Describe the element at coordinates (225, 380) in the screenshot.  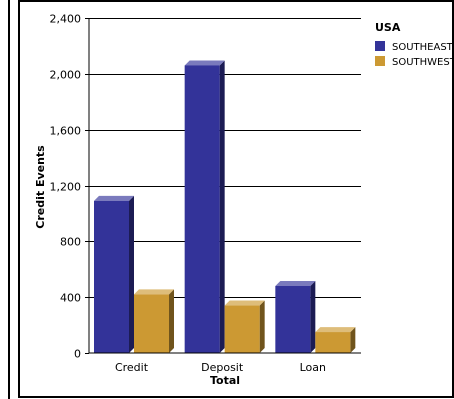
I see `x-axis-title: Total` at that location.